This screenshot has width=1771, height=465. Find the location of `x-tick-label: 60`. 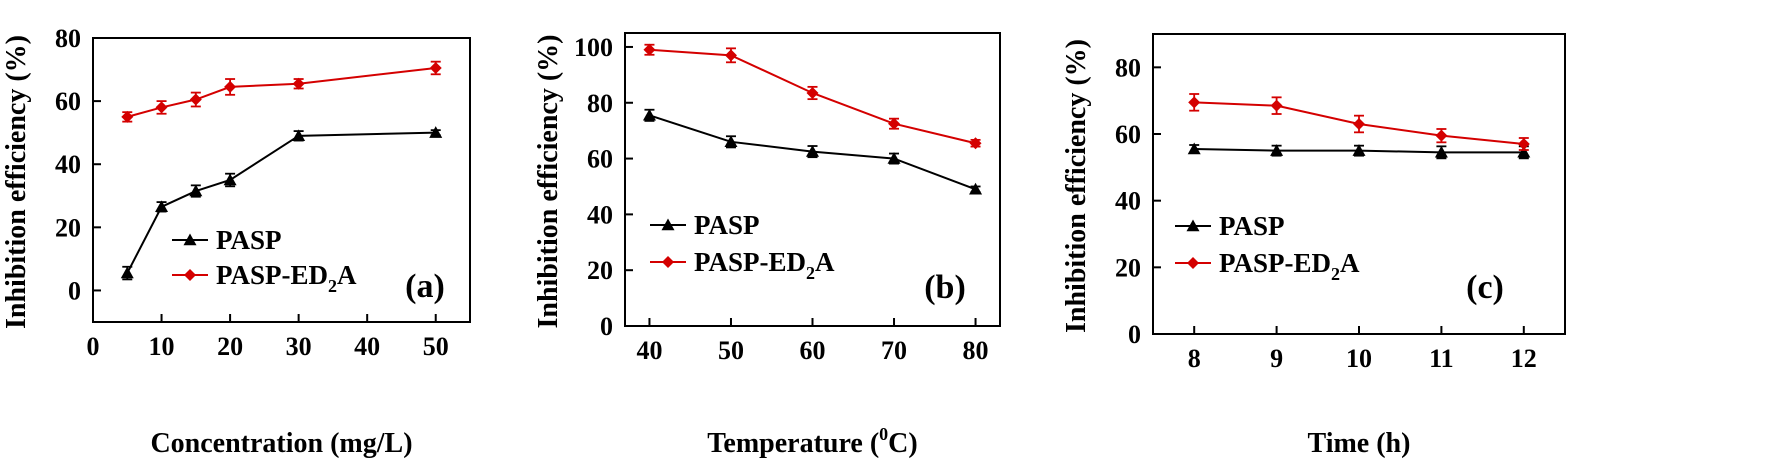

x-tick-label: 60 is located at coordinates (813, 350).